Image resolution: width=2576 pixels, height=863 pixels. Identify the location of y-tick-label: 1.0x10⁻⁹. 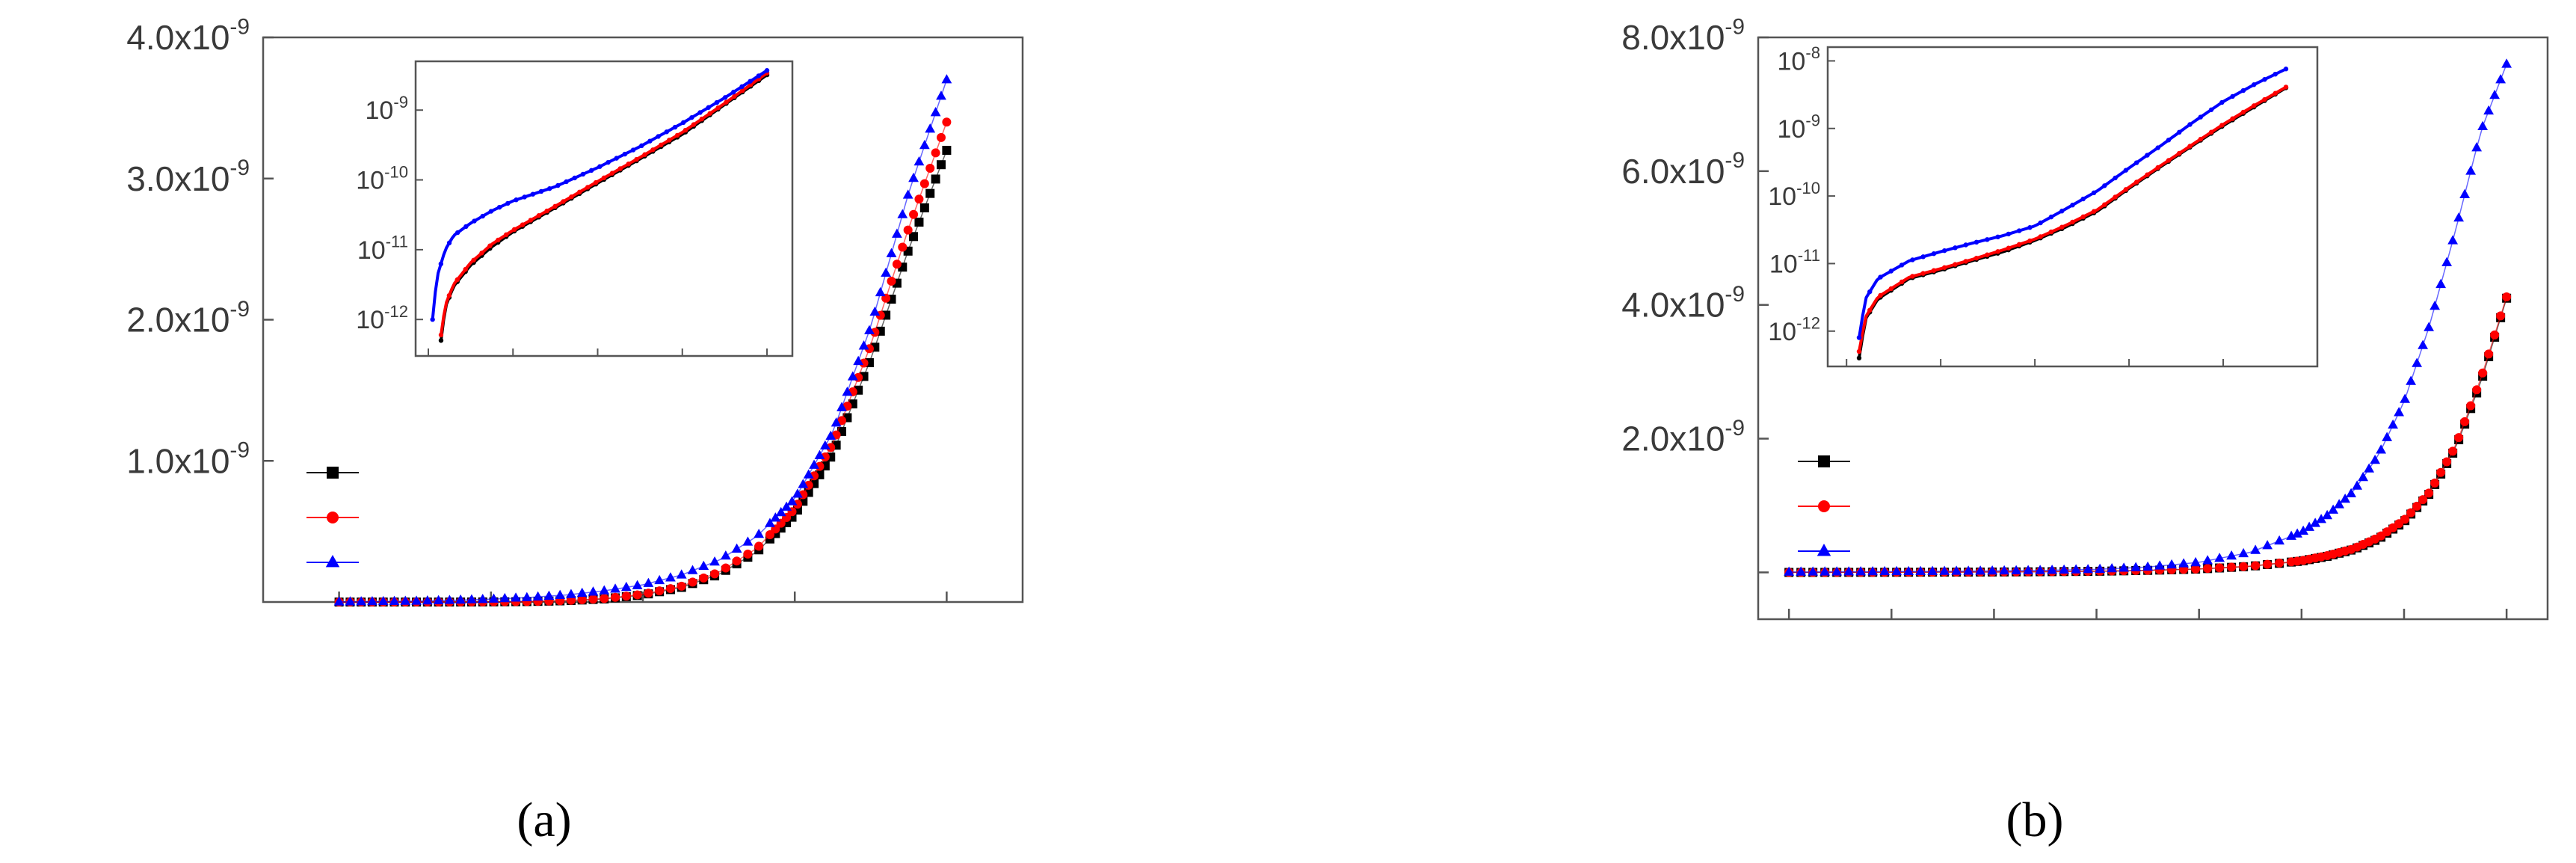
(188, 459).